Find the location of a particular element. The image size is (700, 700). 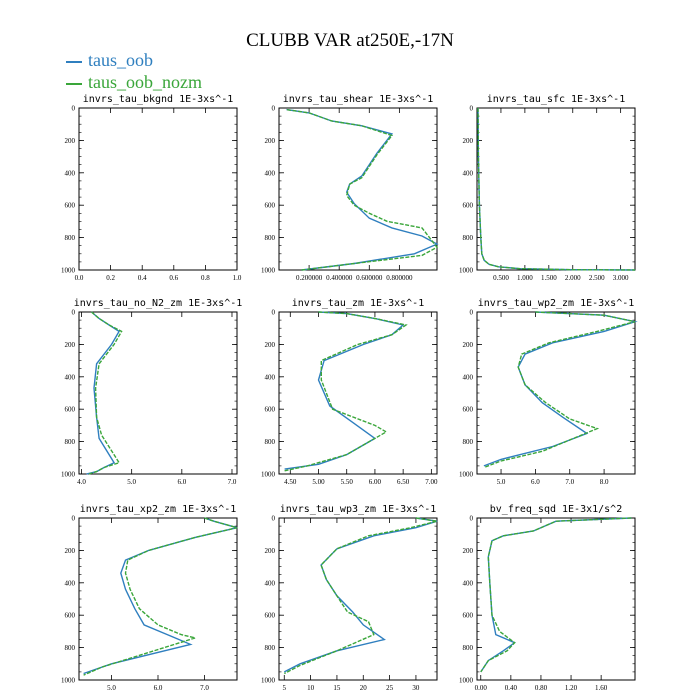

panel-title: invrs_tau_shear 1E-3xs^-1 is located at coordinates (358, 99).